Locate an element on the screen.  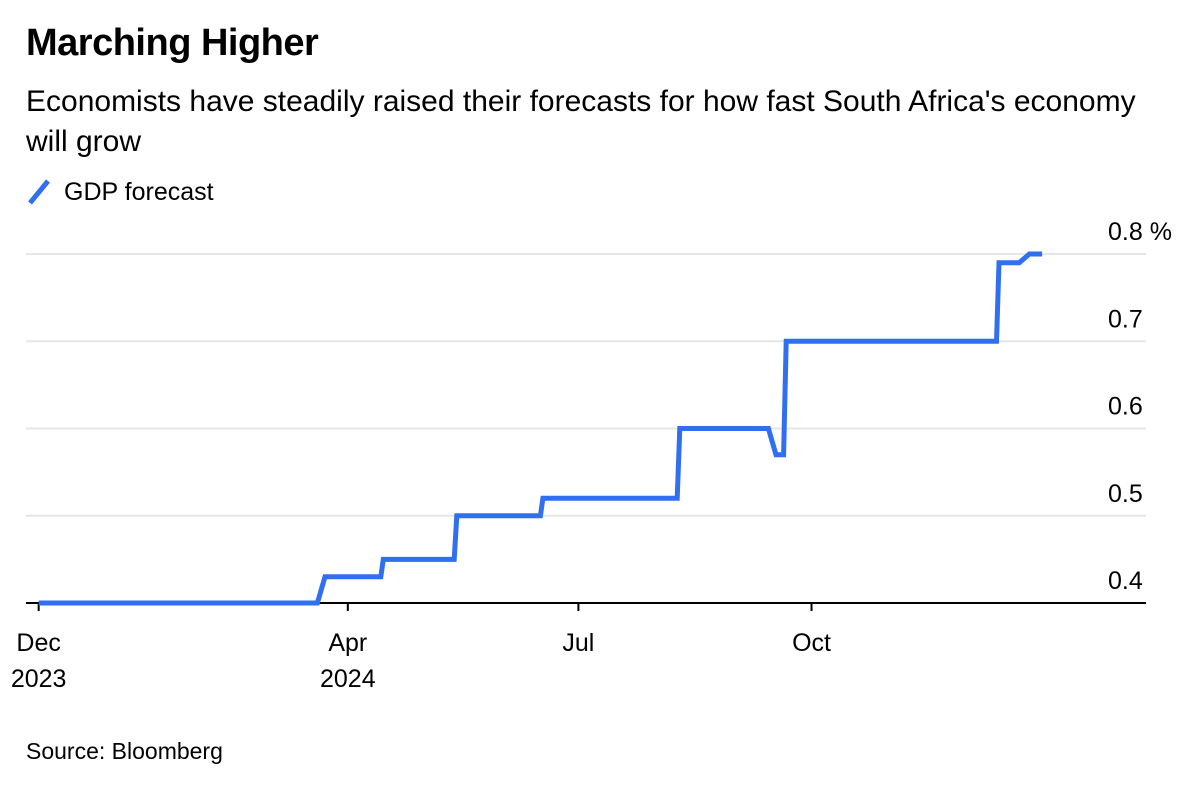
x-tick-year-label-1: 2024 is located at coordinates (348, 679).